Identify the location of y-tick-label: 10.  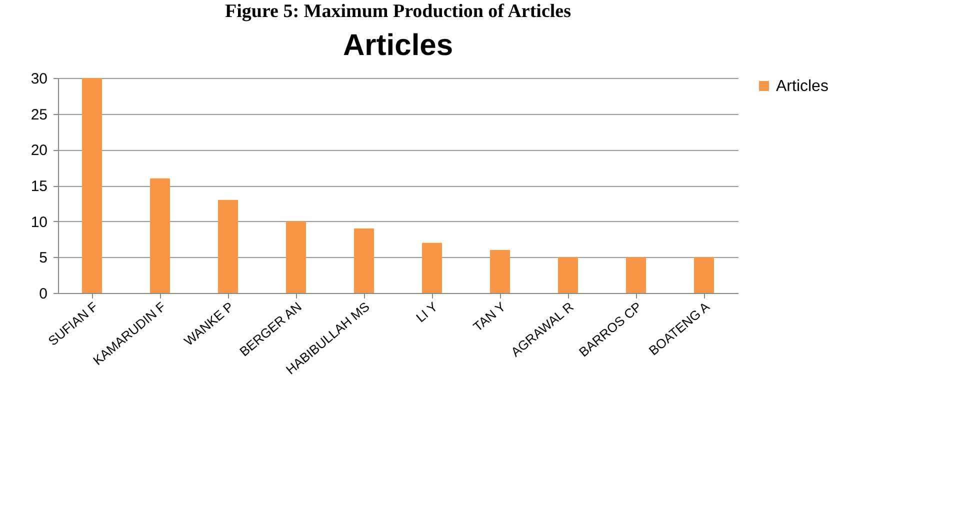
(39, 222).